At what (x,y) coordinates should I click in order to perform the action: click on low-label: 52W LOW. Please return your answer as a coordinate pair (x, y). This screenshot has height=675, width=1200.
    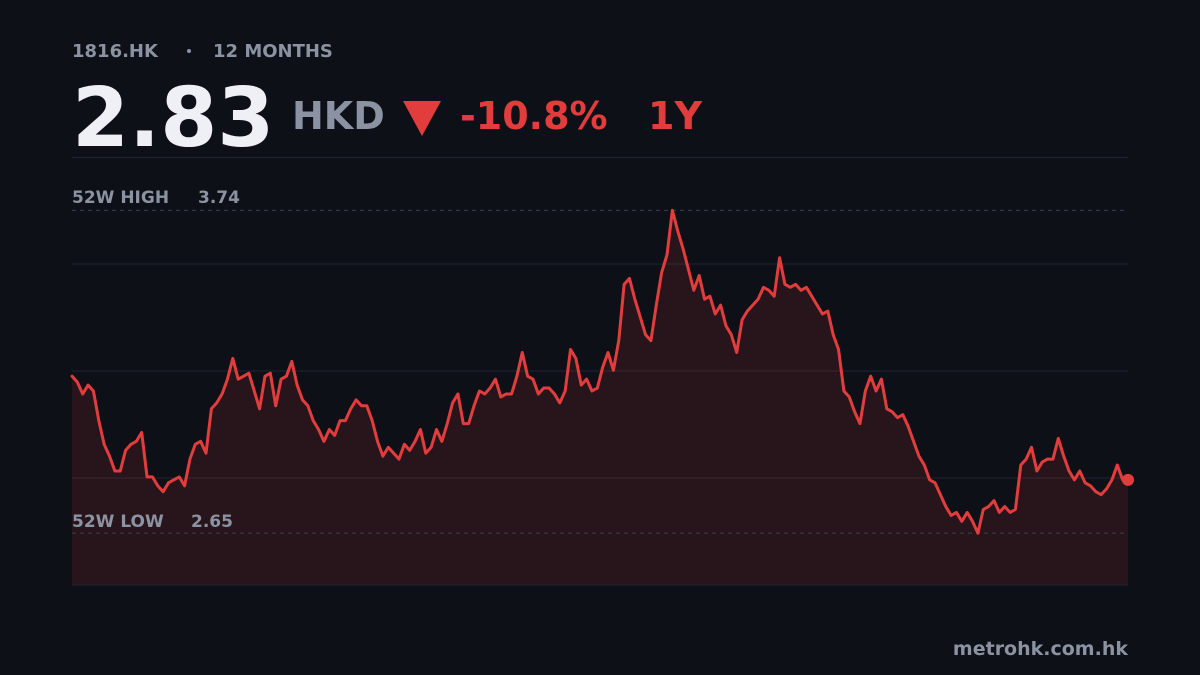
    Looking at the image, I should click on (118, 522).